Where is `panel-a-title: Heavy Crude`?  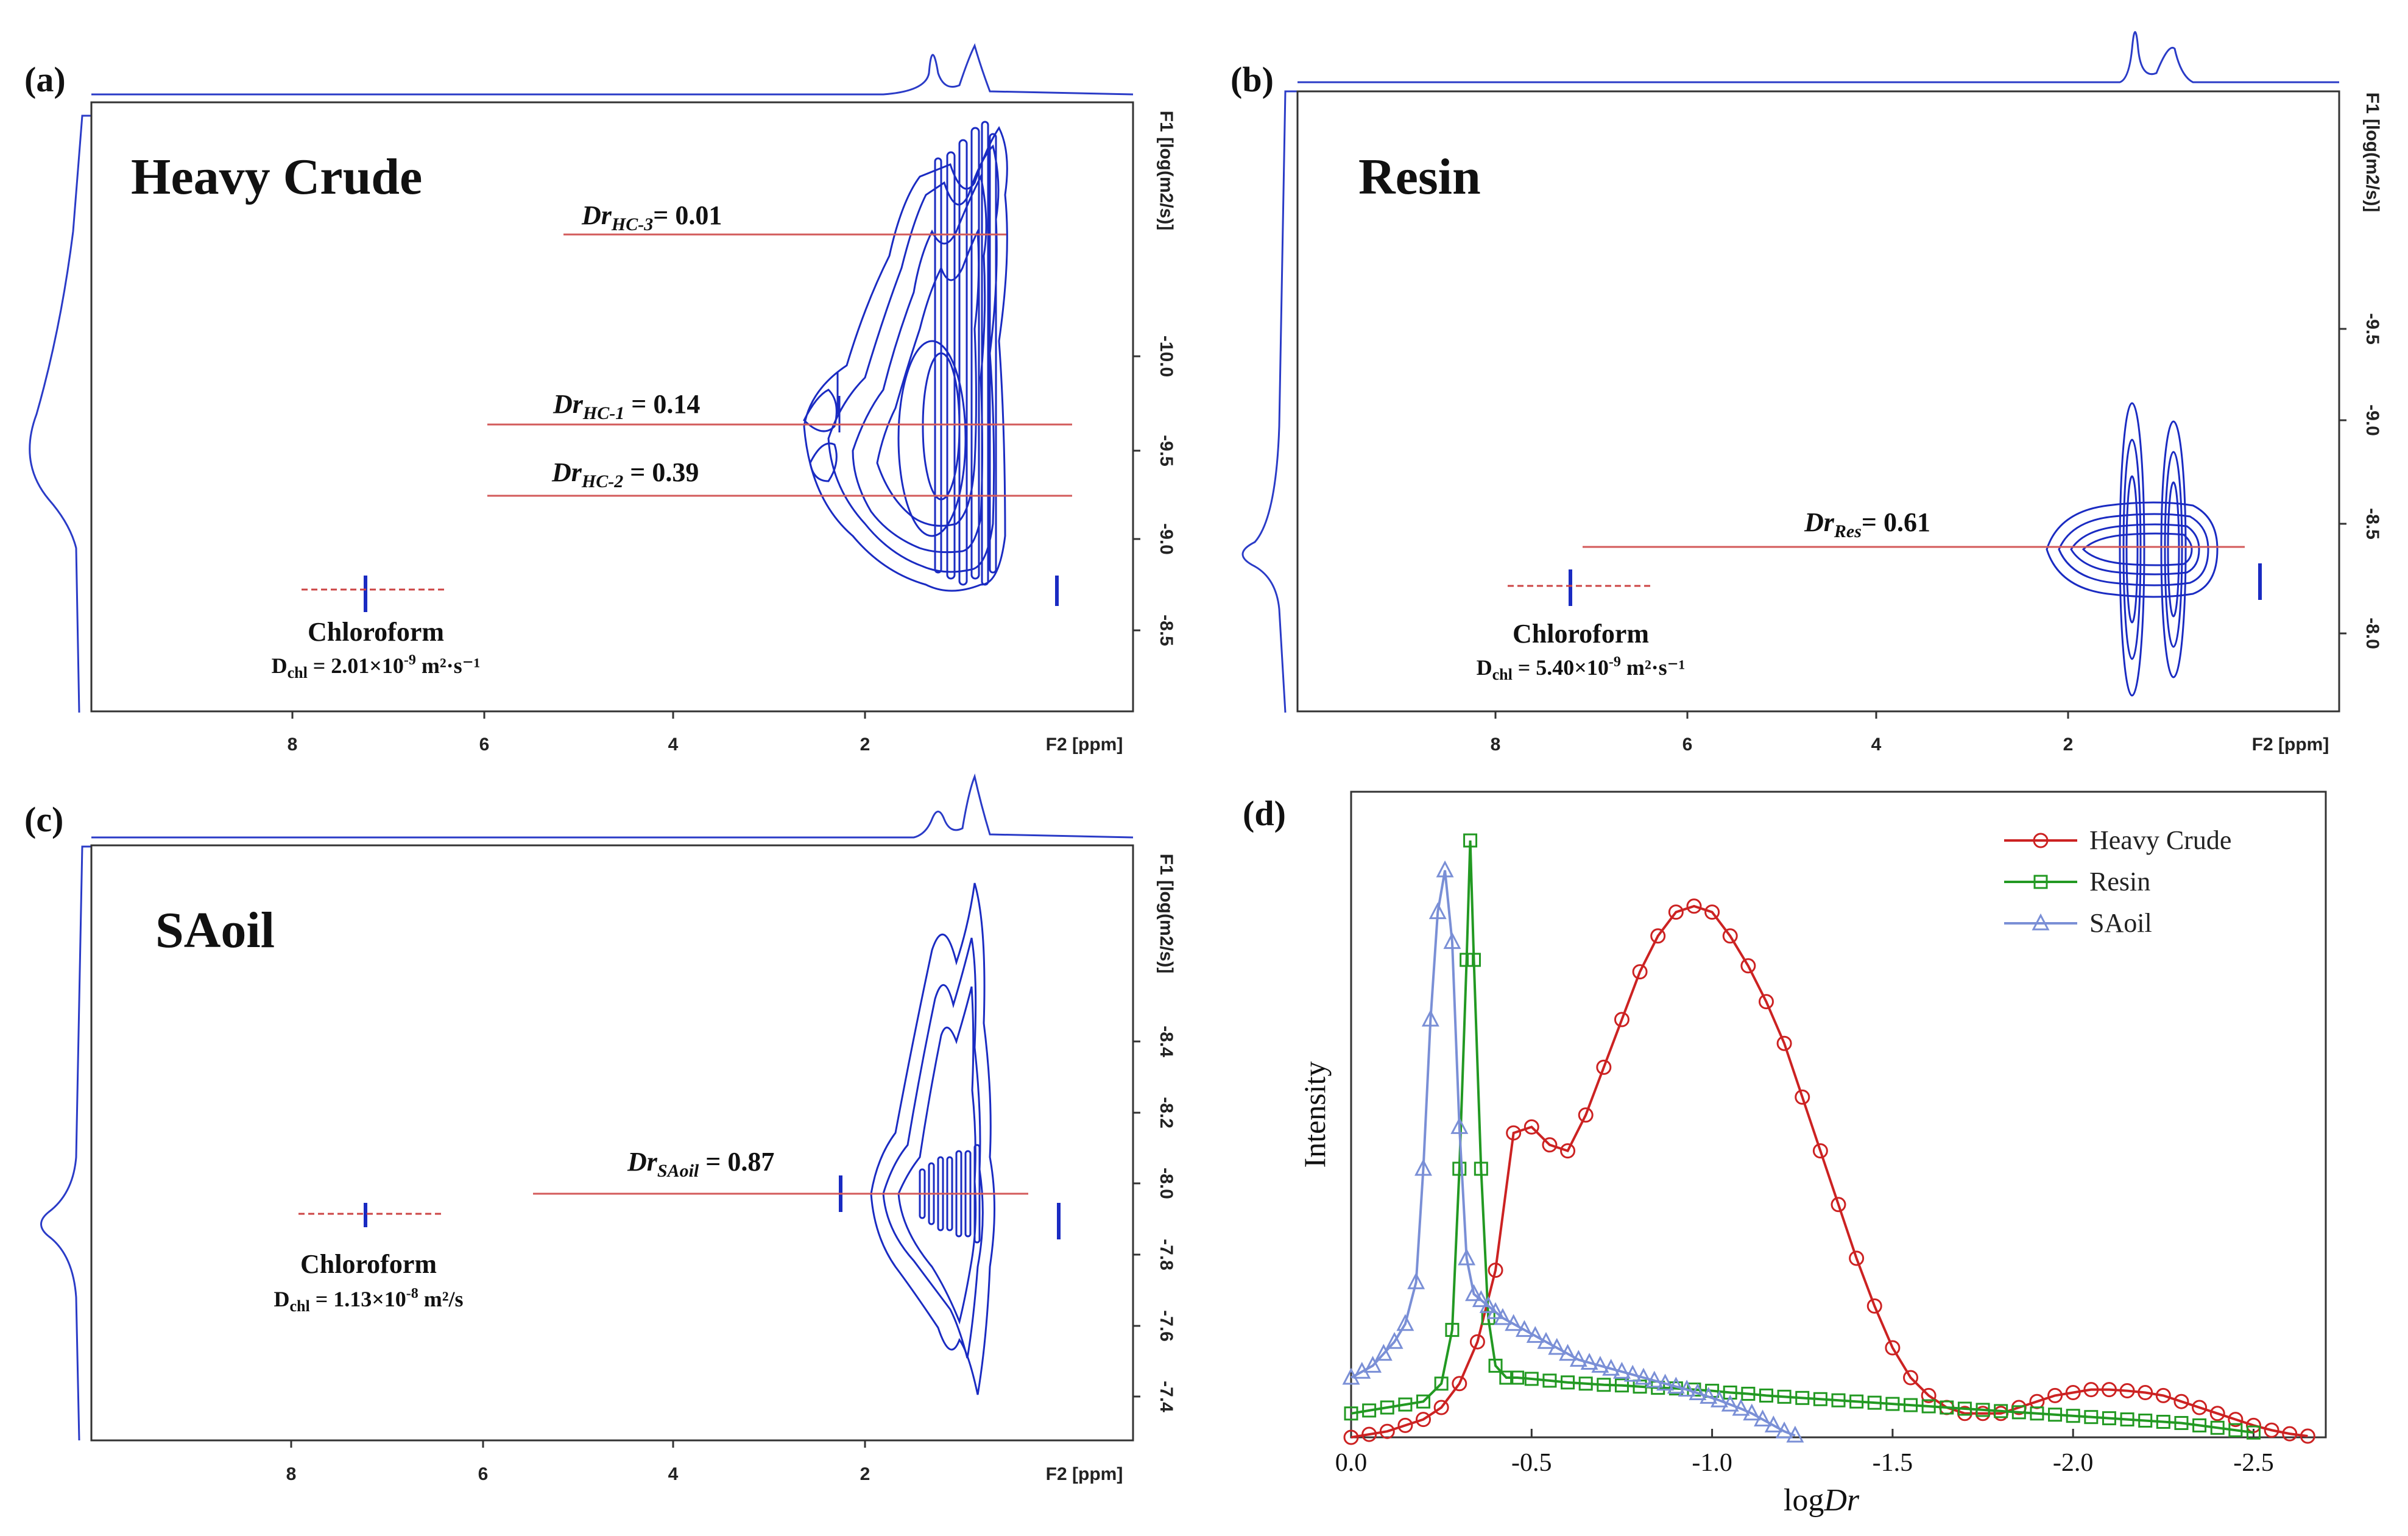 panel-a-title: Heavy Crude is located at coordinates (276, 177).